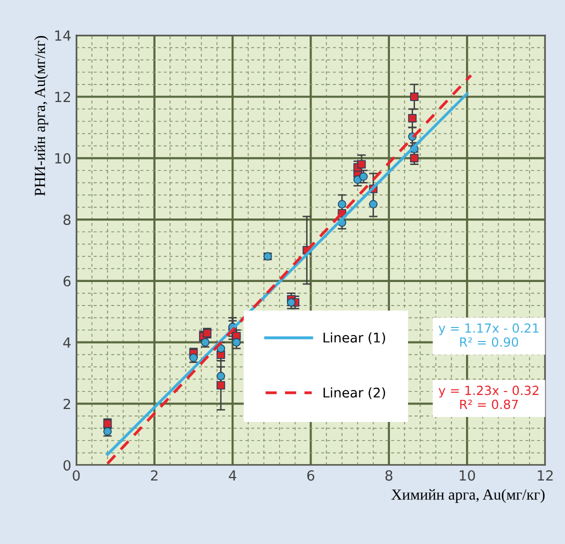  What do you see at coordinates (67, 342) in the screenshot?
I see `y-tick-label: 4` at bounding box center [67, 342].